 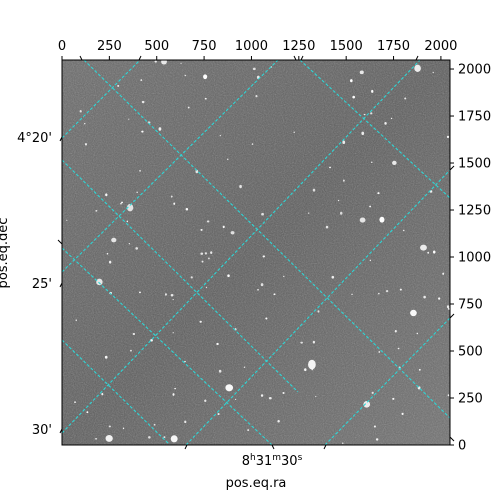 I want to click on x-pixel-tick-label: 1750, so click(x=393, y=46).